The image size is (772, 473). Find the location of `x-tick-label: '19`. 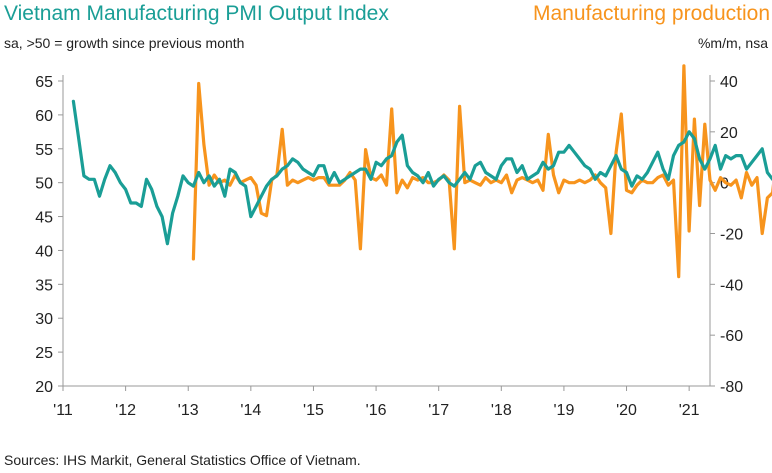

x-tick-label: '19 is located at coordinates (563, 410).